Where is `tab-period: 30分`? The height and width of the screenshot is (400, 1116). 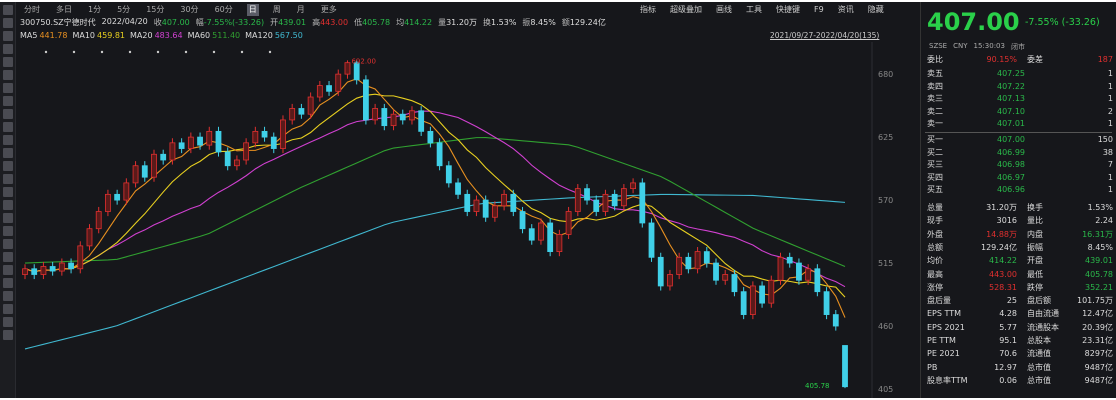
tab-period: 30分 is located at coordinates (189, 9).